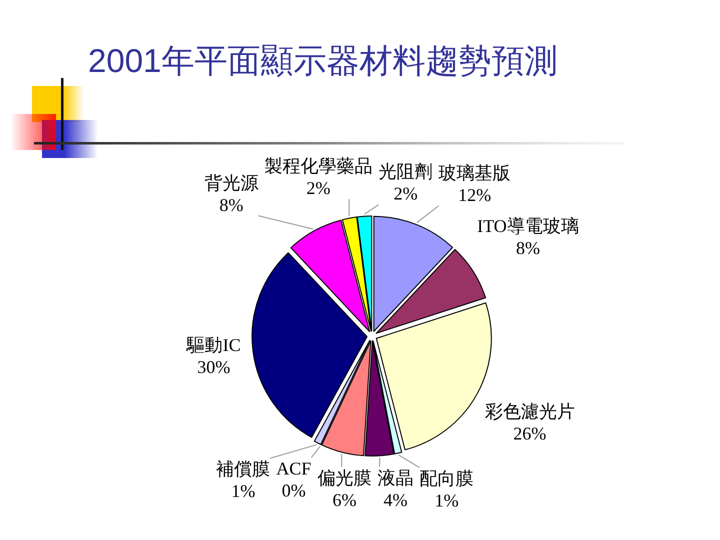 The height and width of the screenshot is (540, 720). I want to click on data-label: 6%, so click(344, 500).